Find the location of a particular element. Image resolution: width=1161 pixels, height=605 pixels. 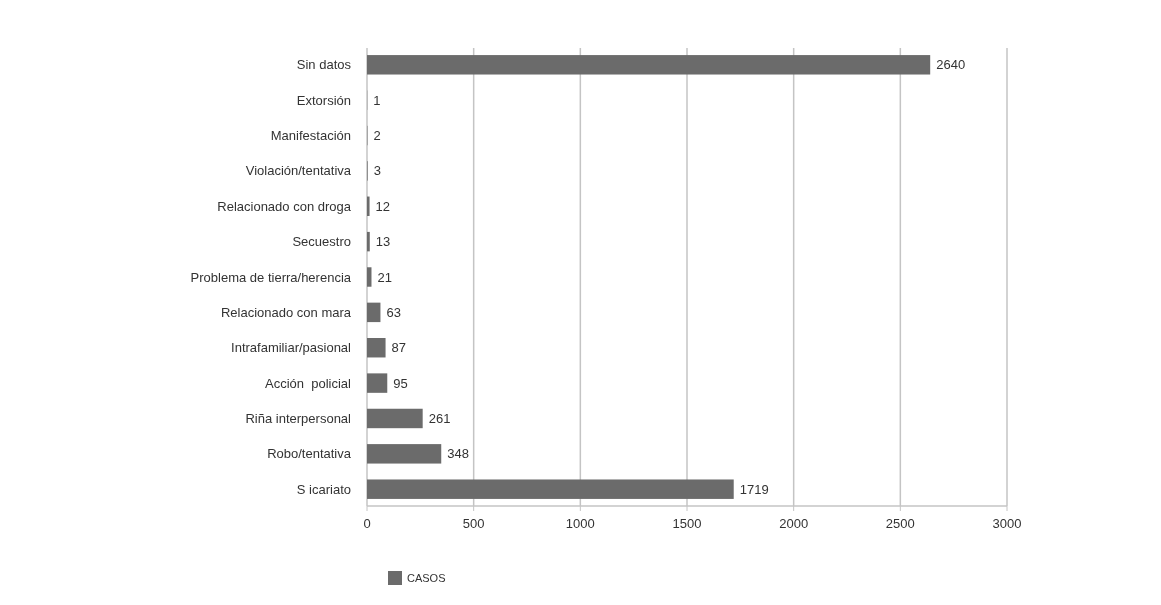

y-tick-label: Violación/tentativa is located at coordinates (298, 171).